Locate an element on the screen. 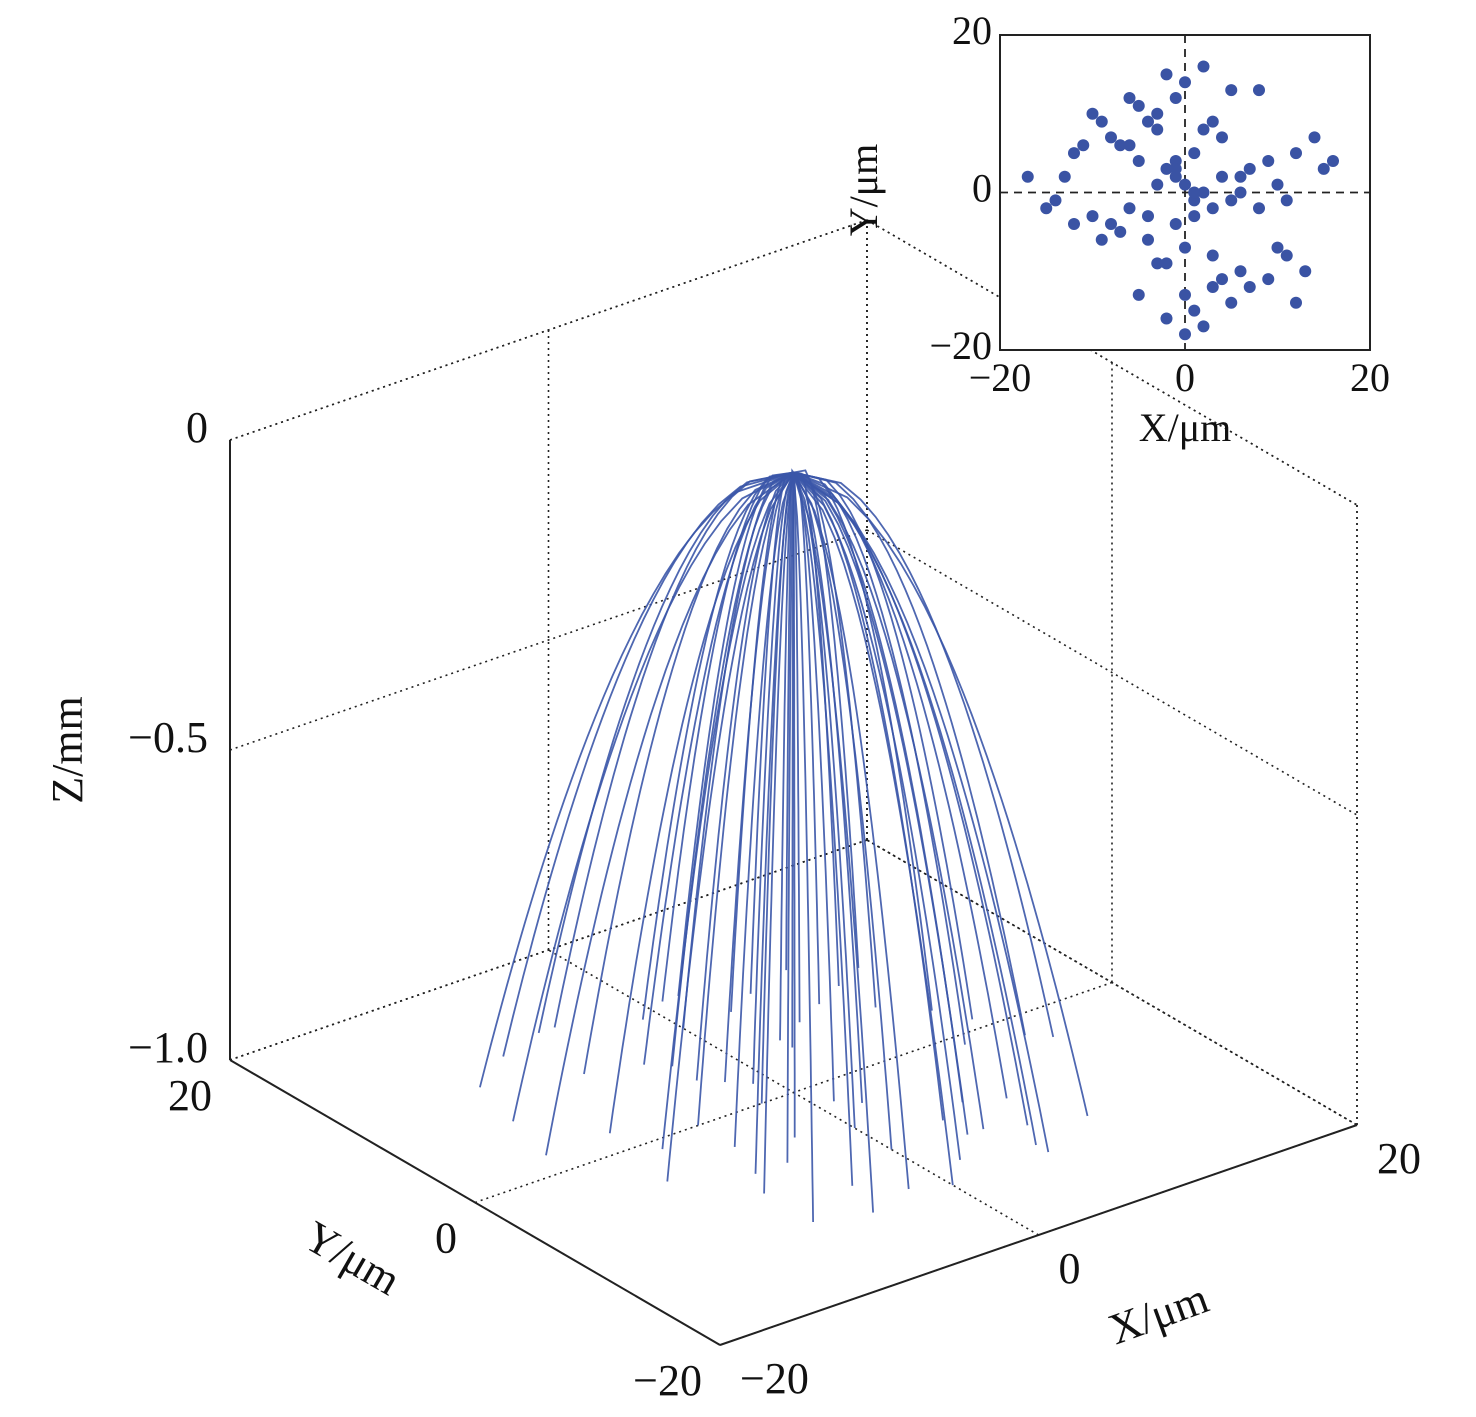  x-tick-label: 0 is located at coordinates (1185, 377).